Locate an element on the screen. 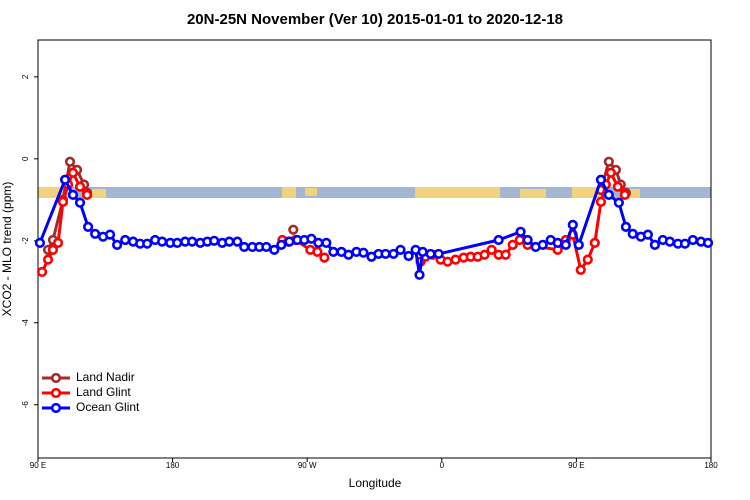 Image resolution: width=750 pixels, height=500 pixels. y-tick-label: 0 is located at coordinates (25, 158).